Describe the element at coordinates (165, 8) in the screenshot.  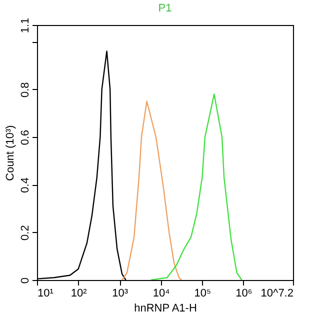
I see `chart-title: P1` at that location.